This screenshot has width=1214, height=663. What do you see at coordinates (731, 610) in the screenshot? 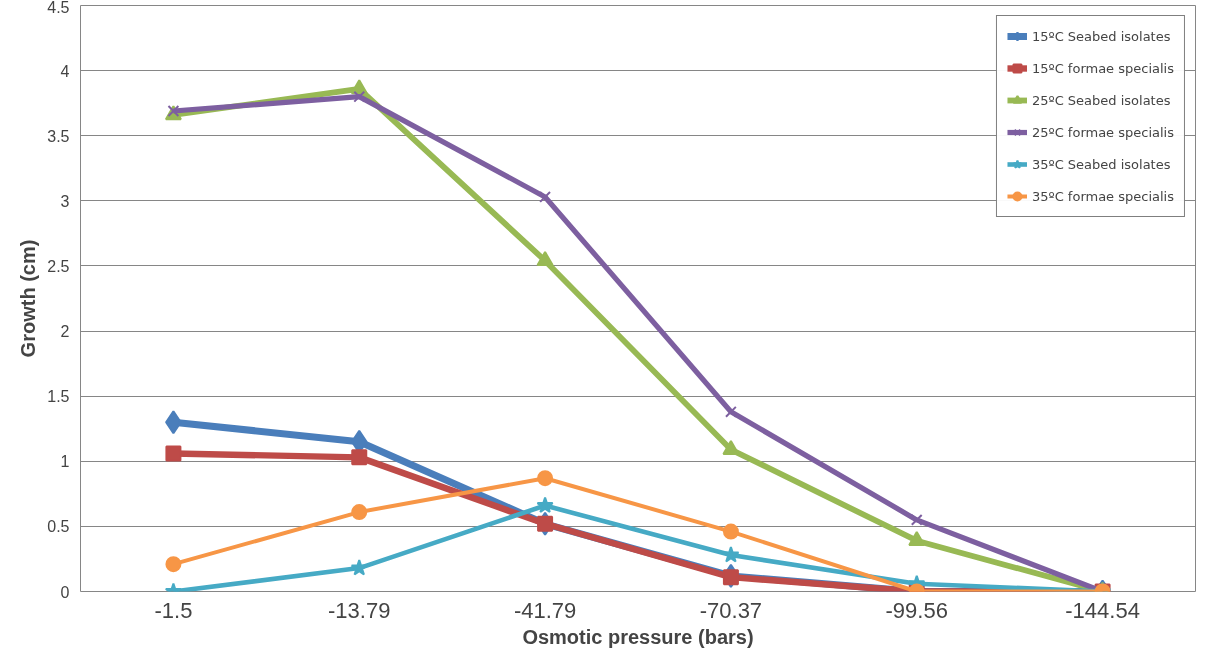
I see `x-tick-label: -70.37` at bounding box center [731, 610].